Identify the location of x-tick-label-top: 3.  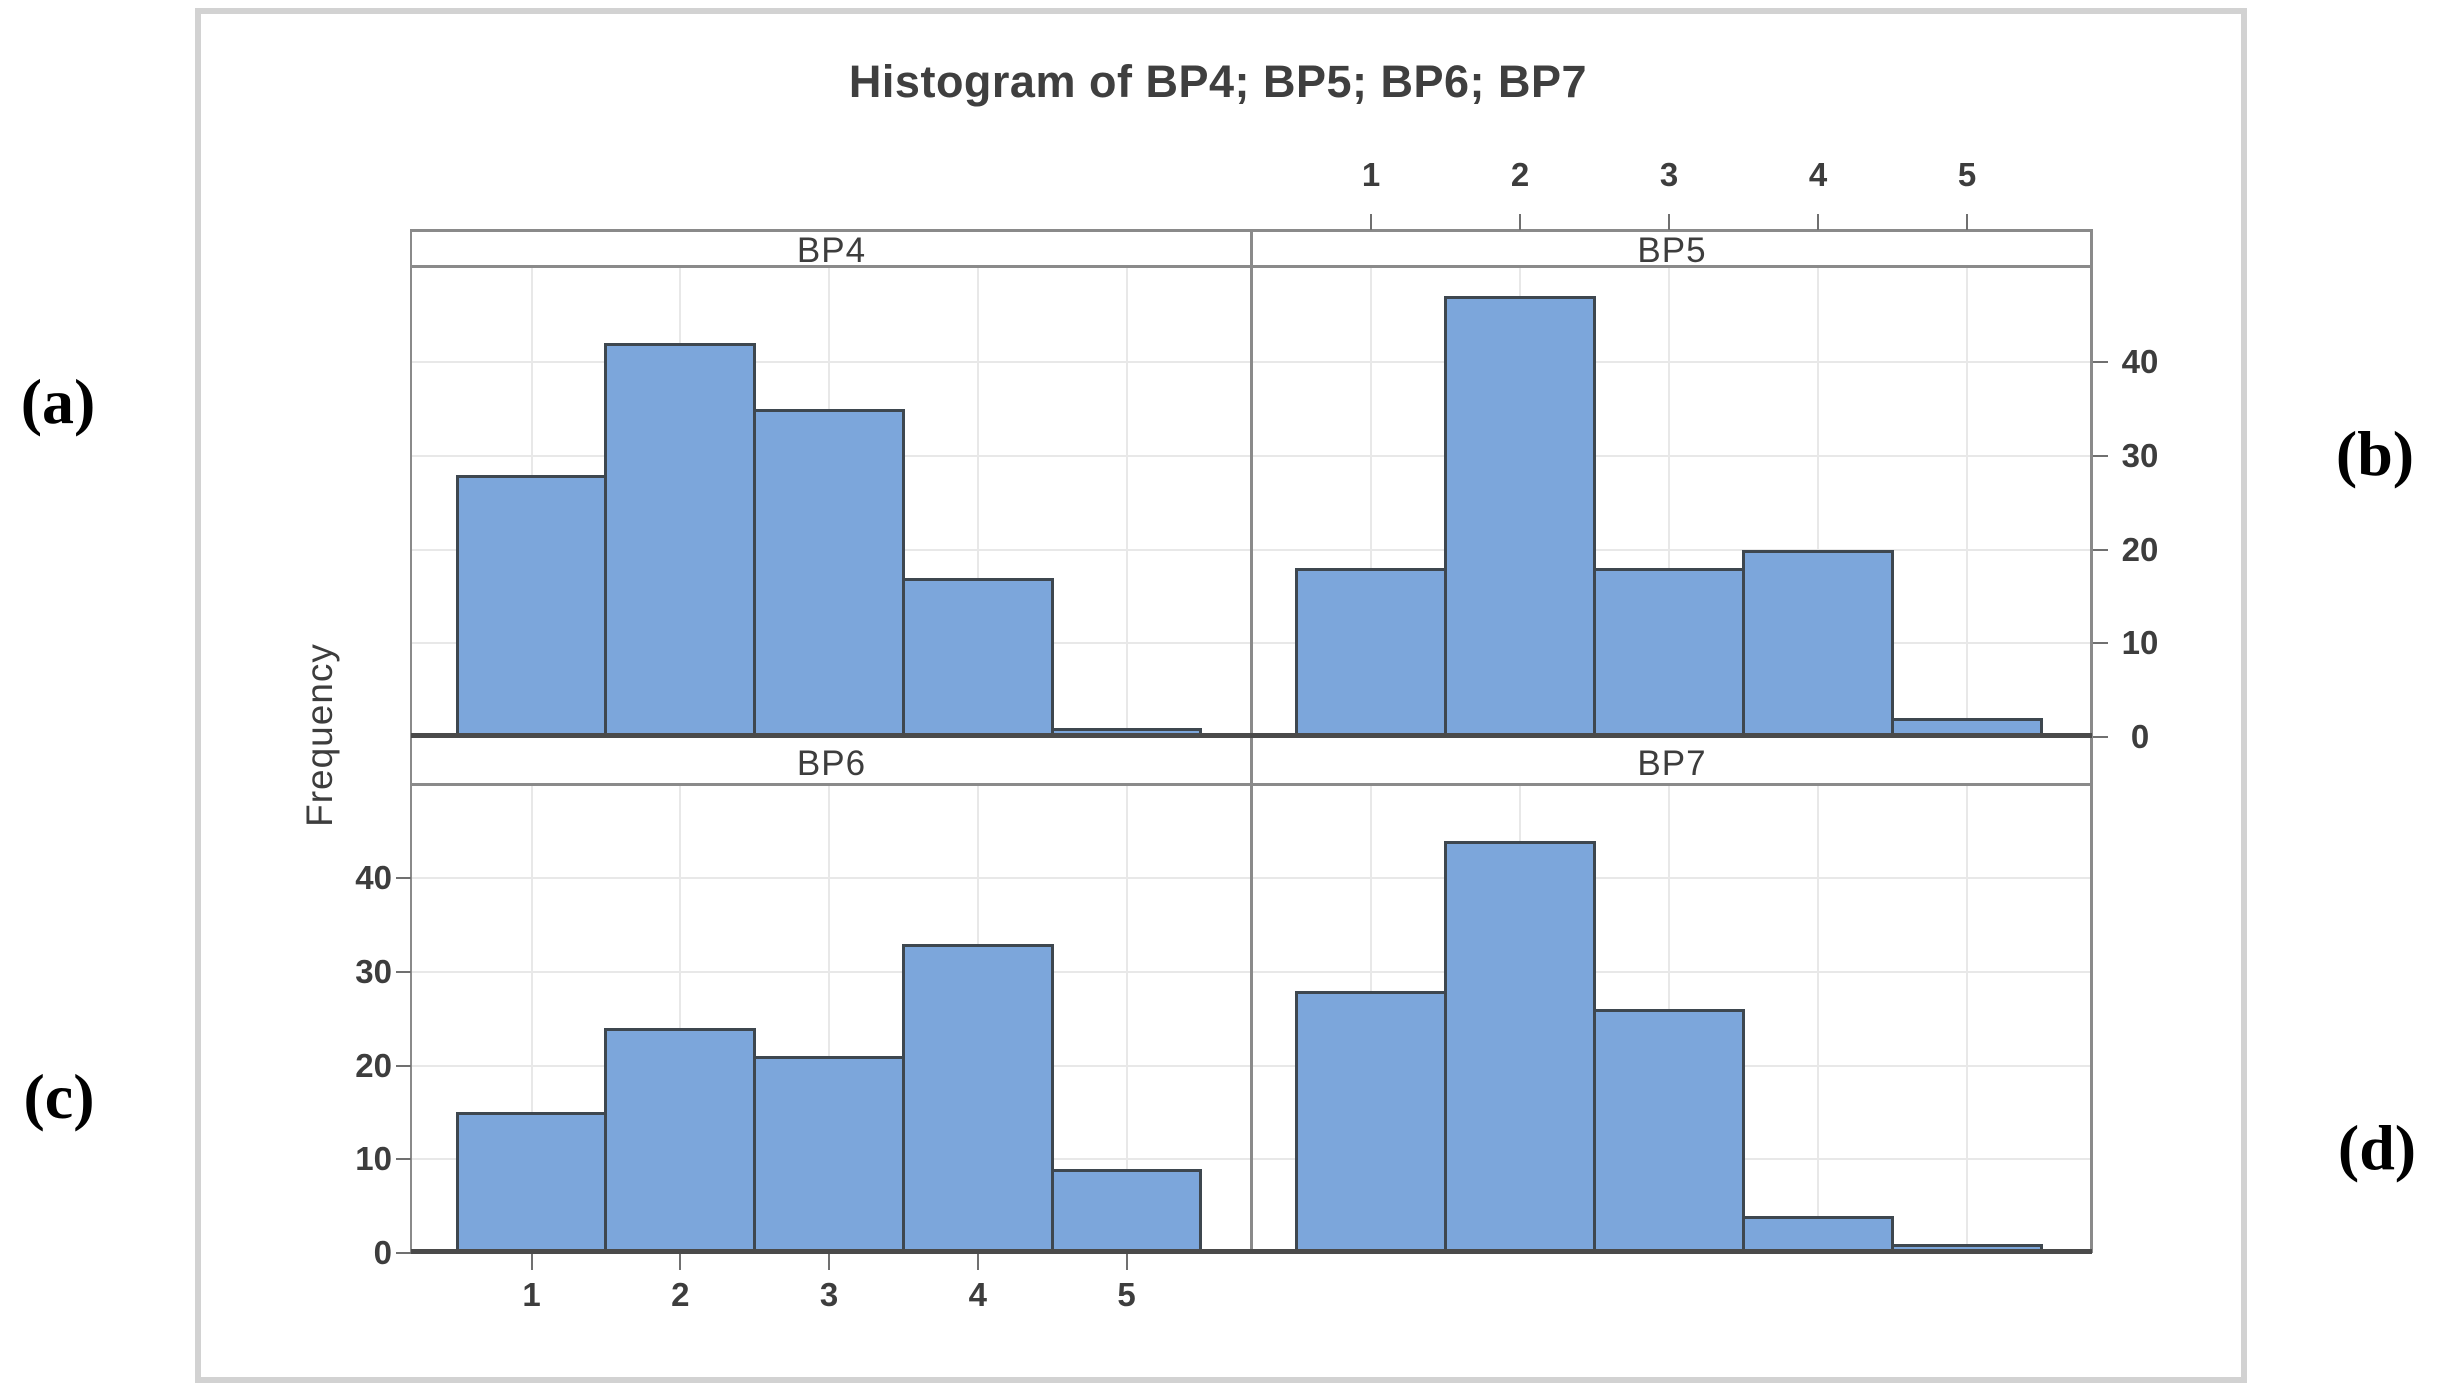
(1669, 174).